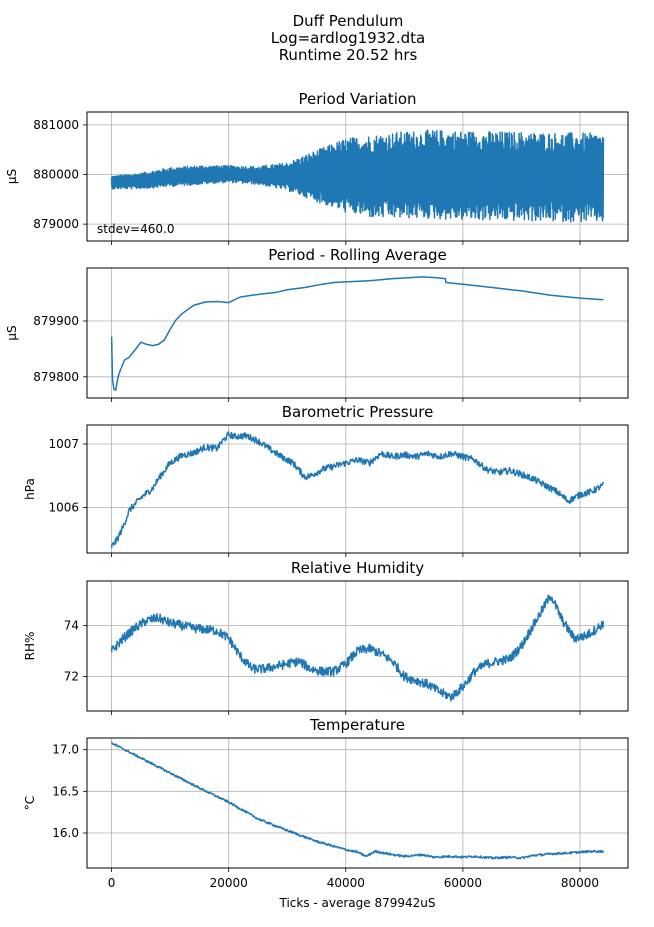  I want to click on y-tick-label: 879900, so click(56, 321).